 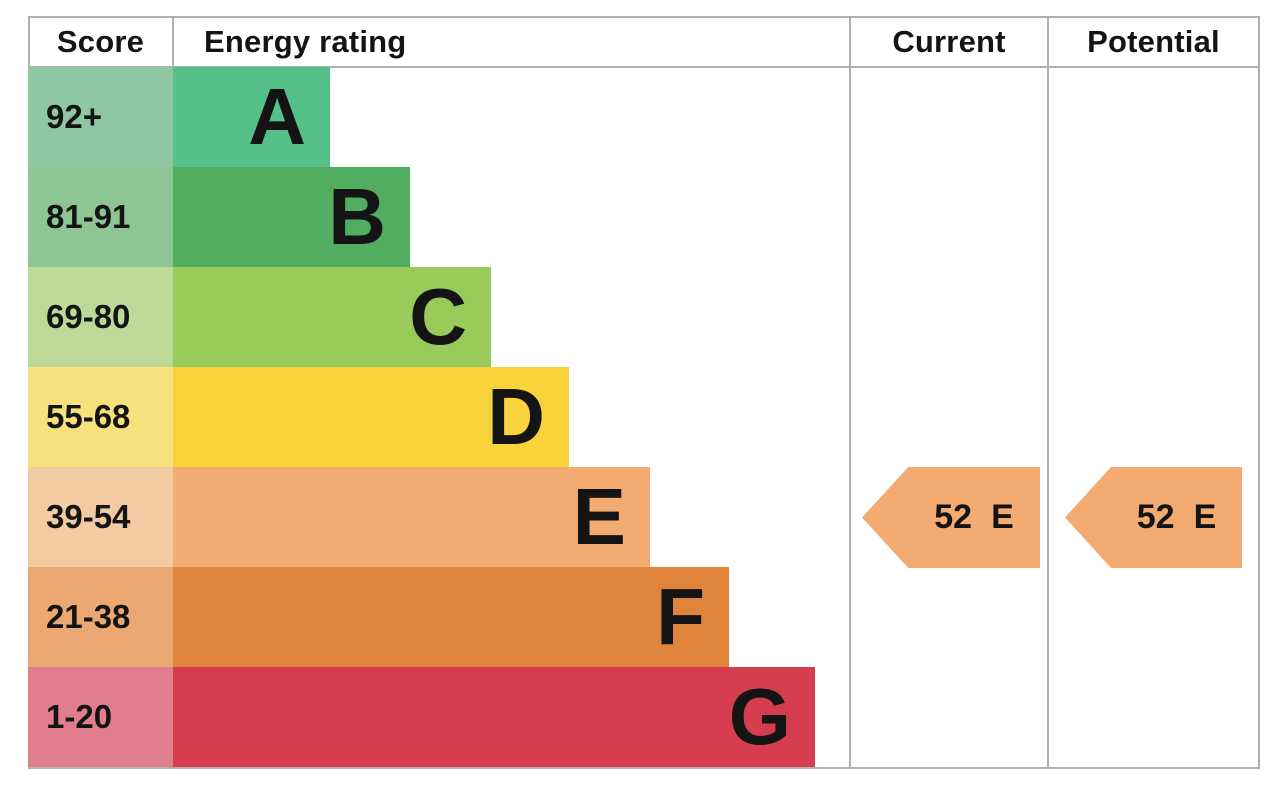 I want to click on rating-bar-b: B, so click(x=291, y=217).